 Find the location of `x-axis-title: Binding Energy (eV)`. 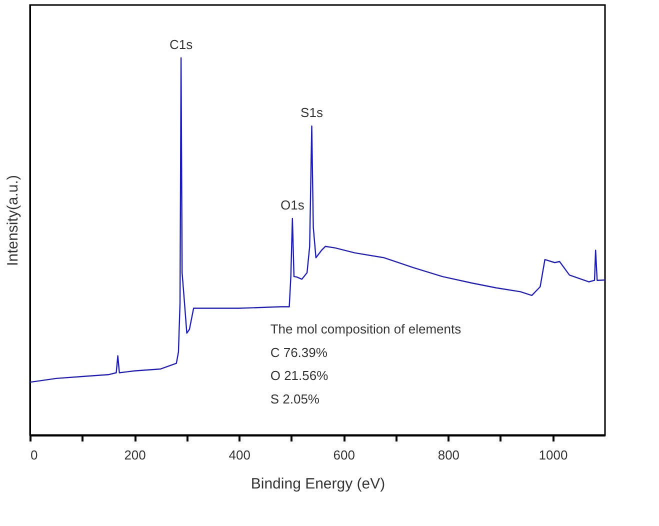

x-axis-title: Binding Energy (eV) is located at coordinates (318, 484).